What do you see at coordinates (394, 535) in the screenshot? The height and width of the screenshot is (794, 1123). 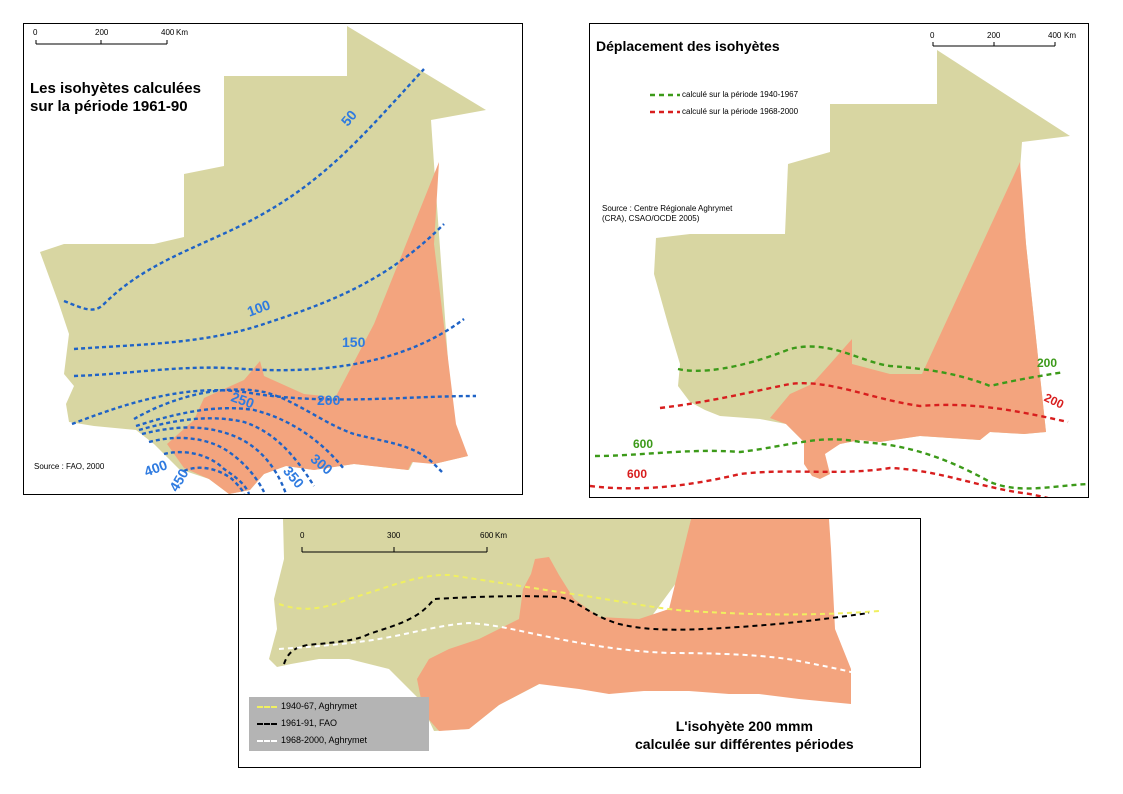 I see `scale-tick-300: 300` at bounding box center [394, 535].